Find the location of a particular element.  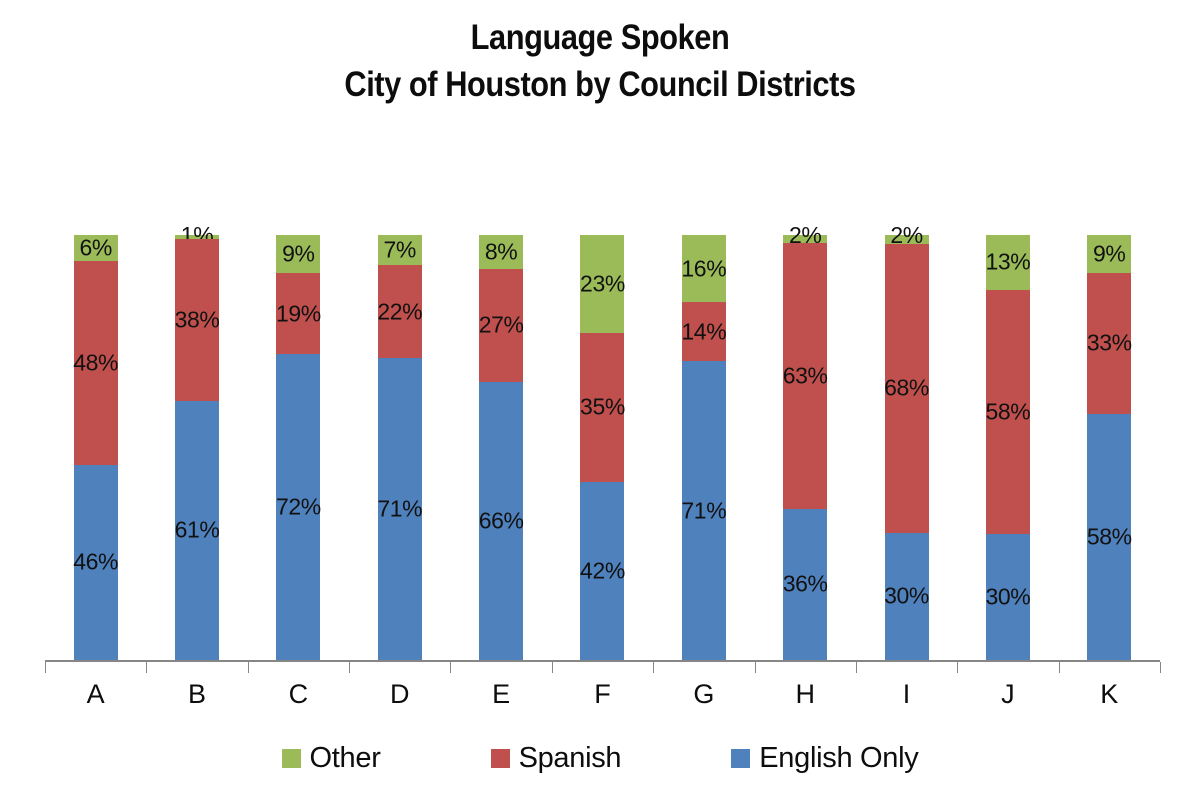

bar-segment-spanish-c: 19% is located at coordinates (298, 313).